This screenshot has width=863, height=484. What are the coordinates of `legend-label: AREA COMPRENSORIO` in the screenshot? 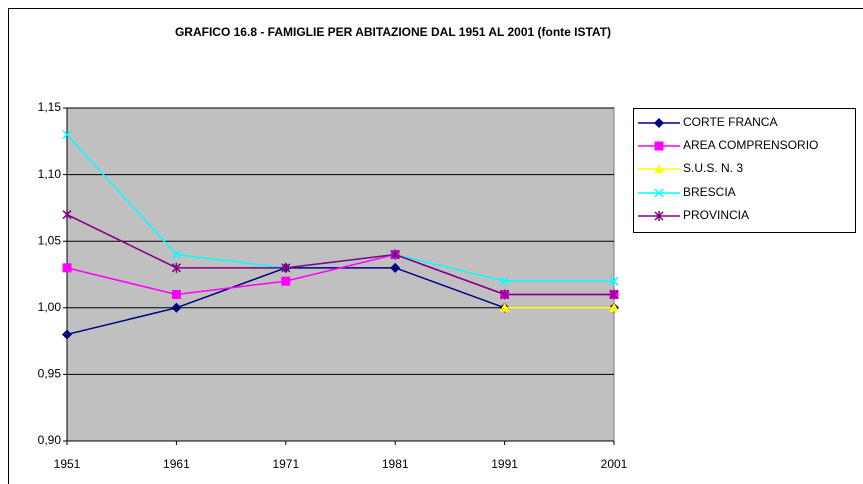 It's located at (750, 145).